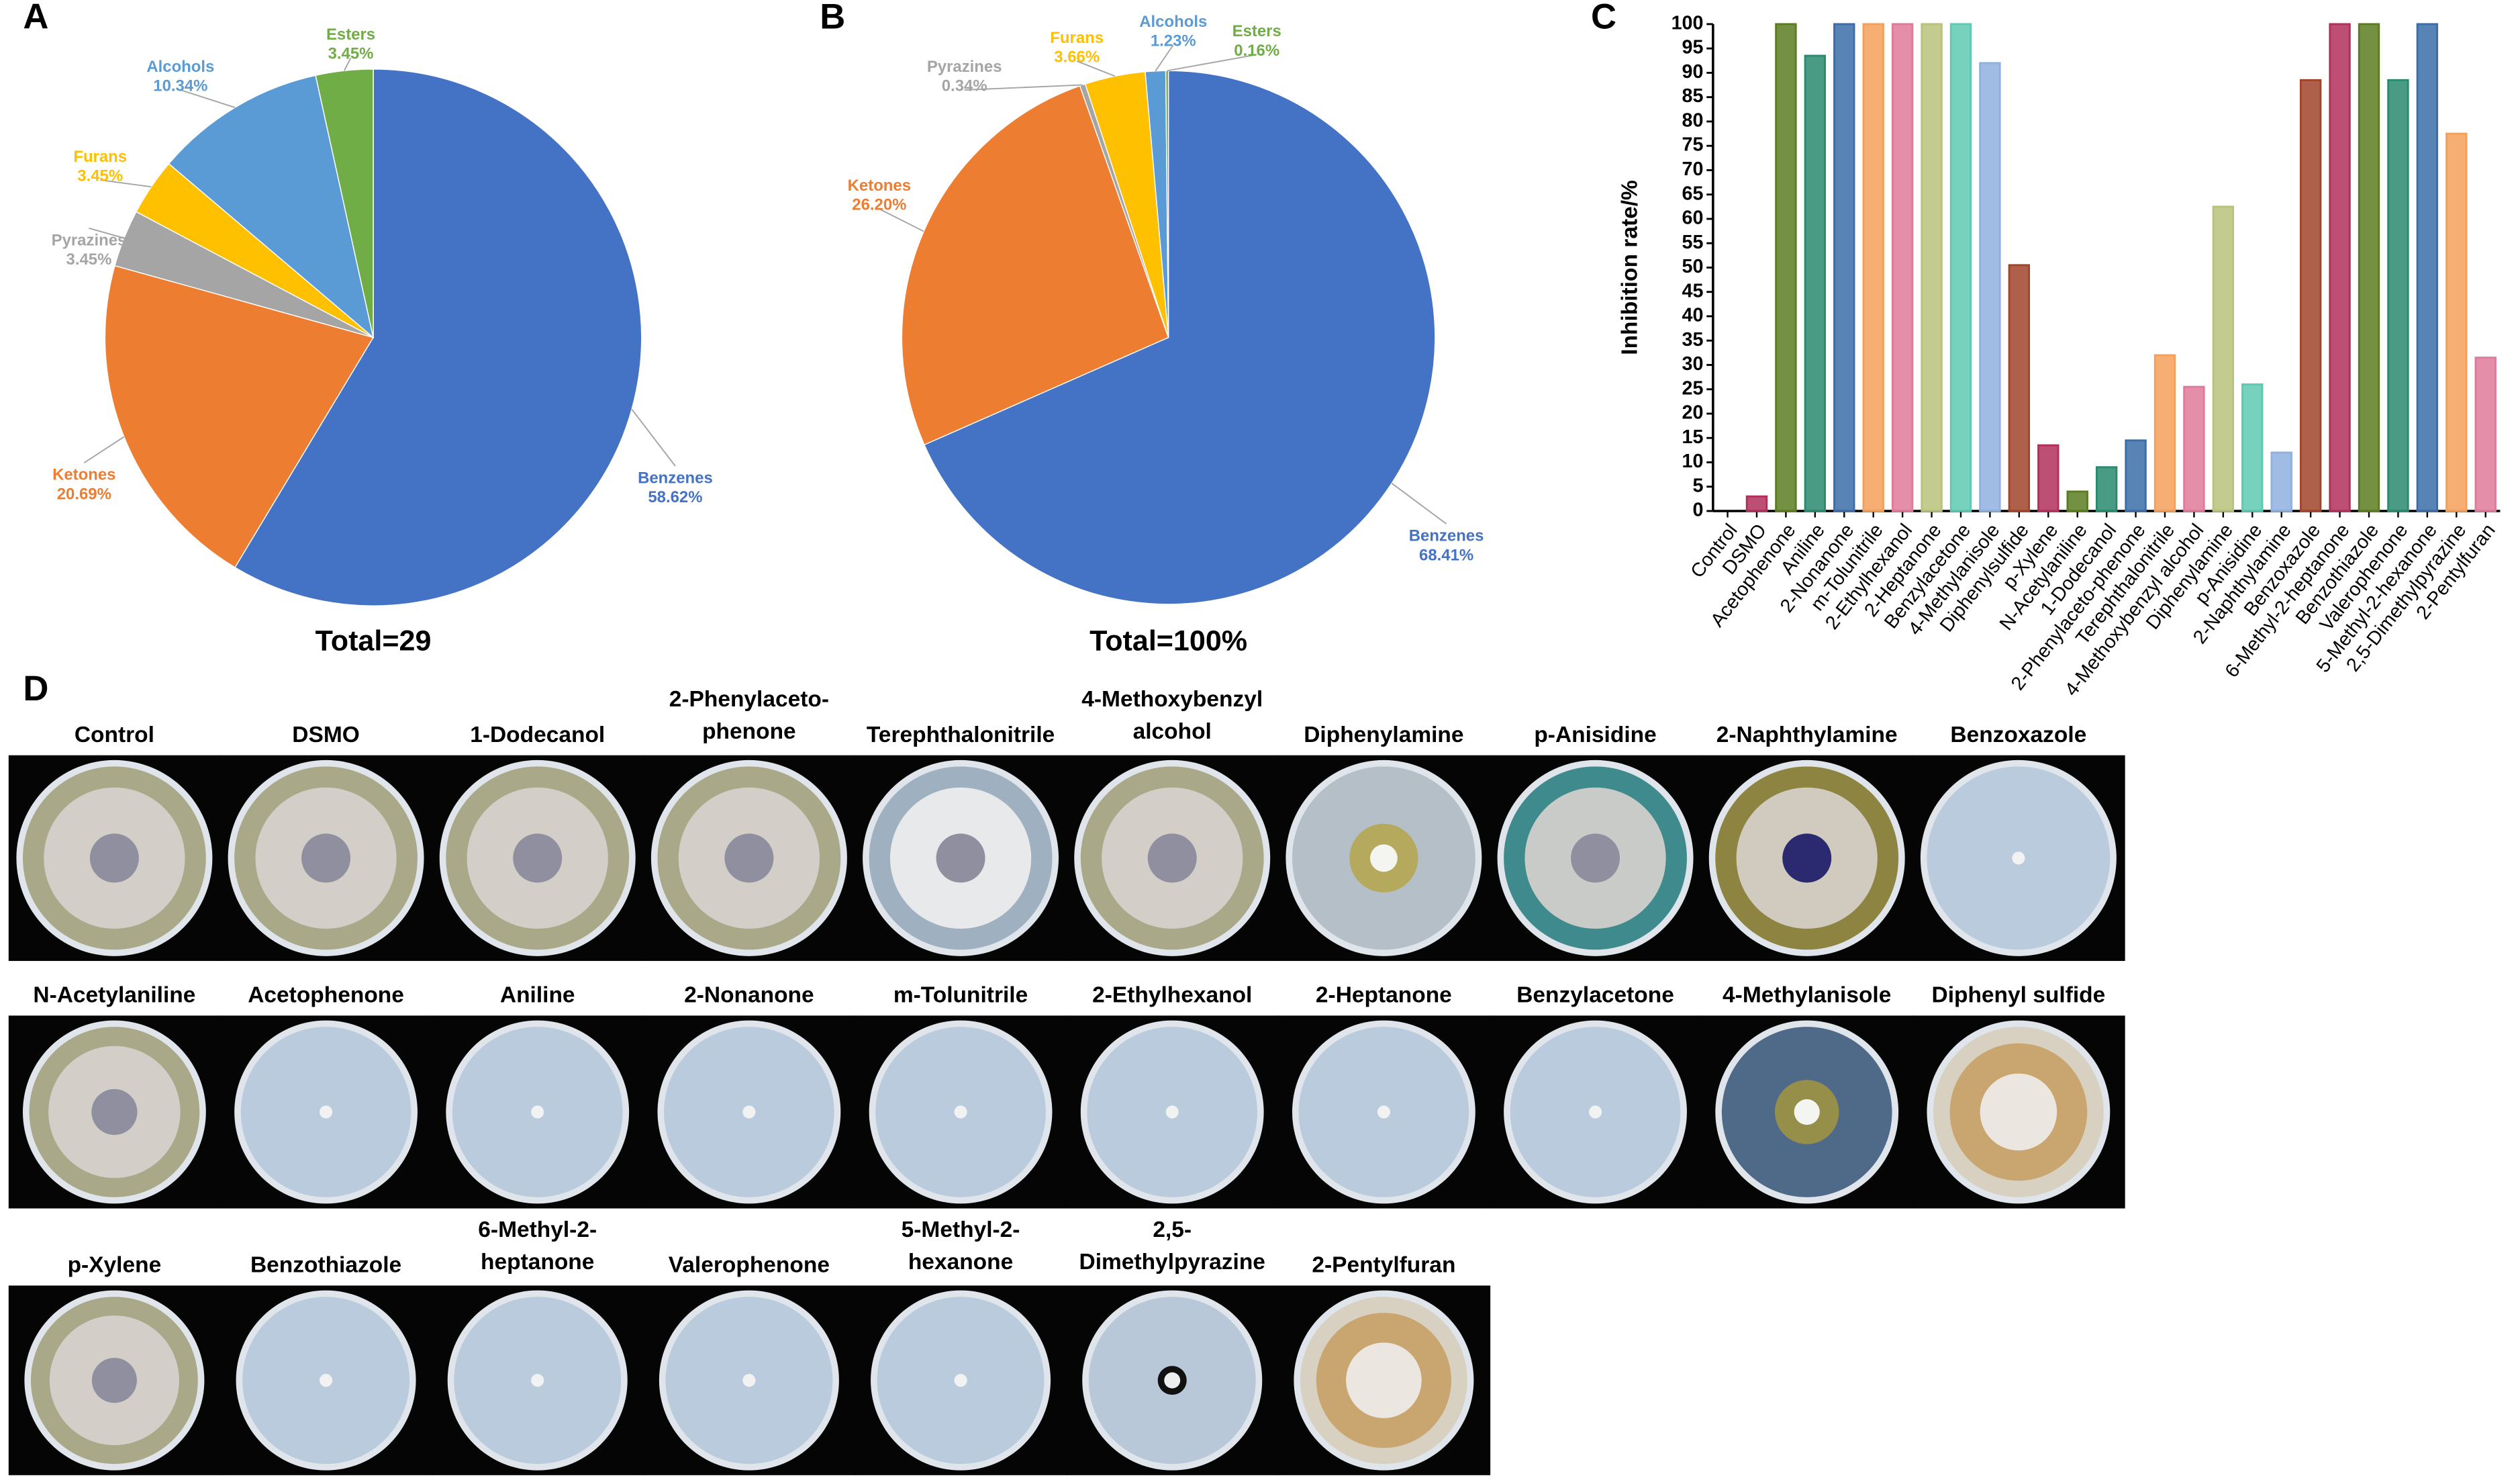 The image size is (2520, 1480). What do you see at coordinates (749, 1265) in the screenshot?
I see `dish-label: Valerophenone` at bounding box center [749, 1265].